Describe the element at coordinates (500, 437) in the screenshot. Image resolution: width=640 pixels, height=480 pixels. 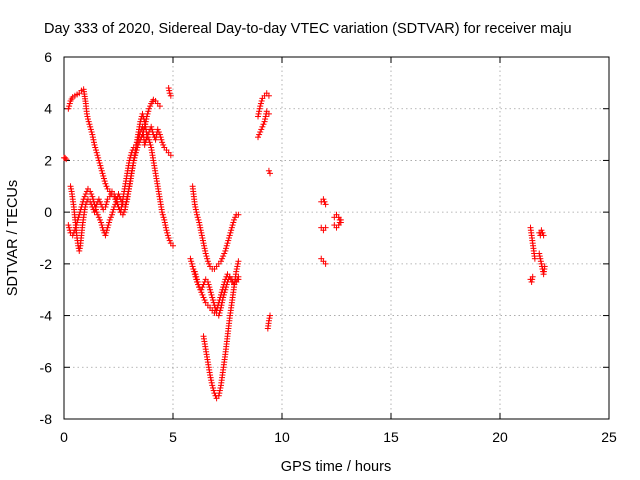
I see `x-tick-label: 20` at that location.